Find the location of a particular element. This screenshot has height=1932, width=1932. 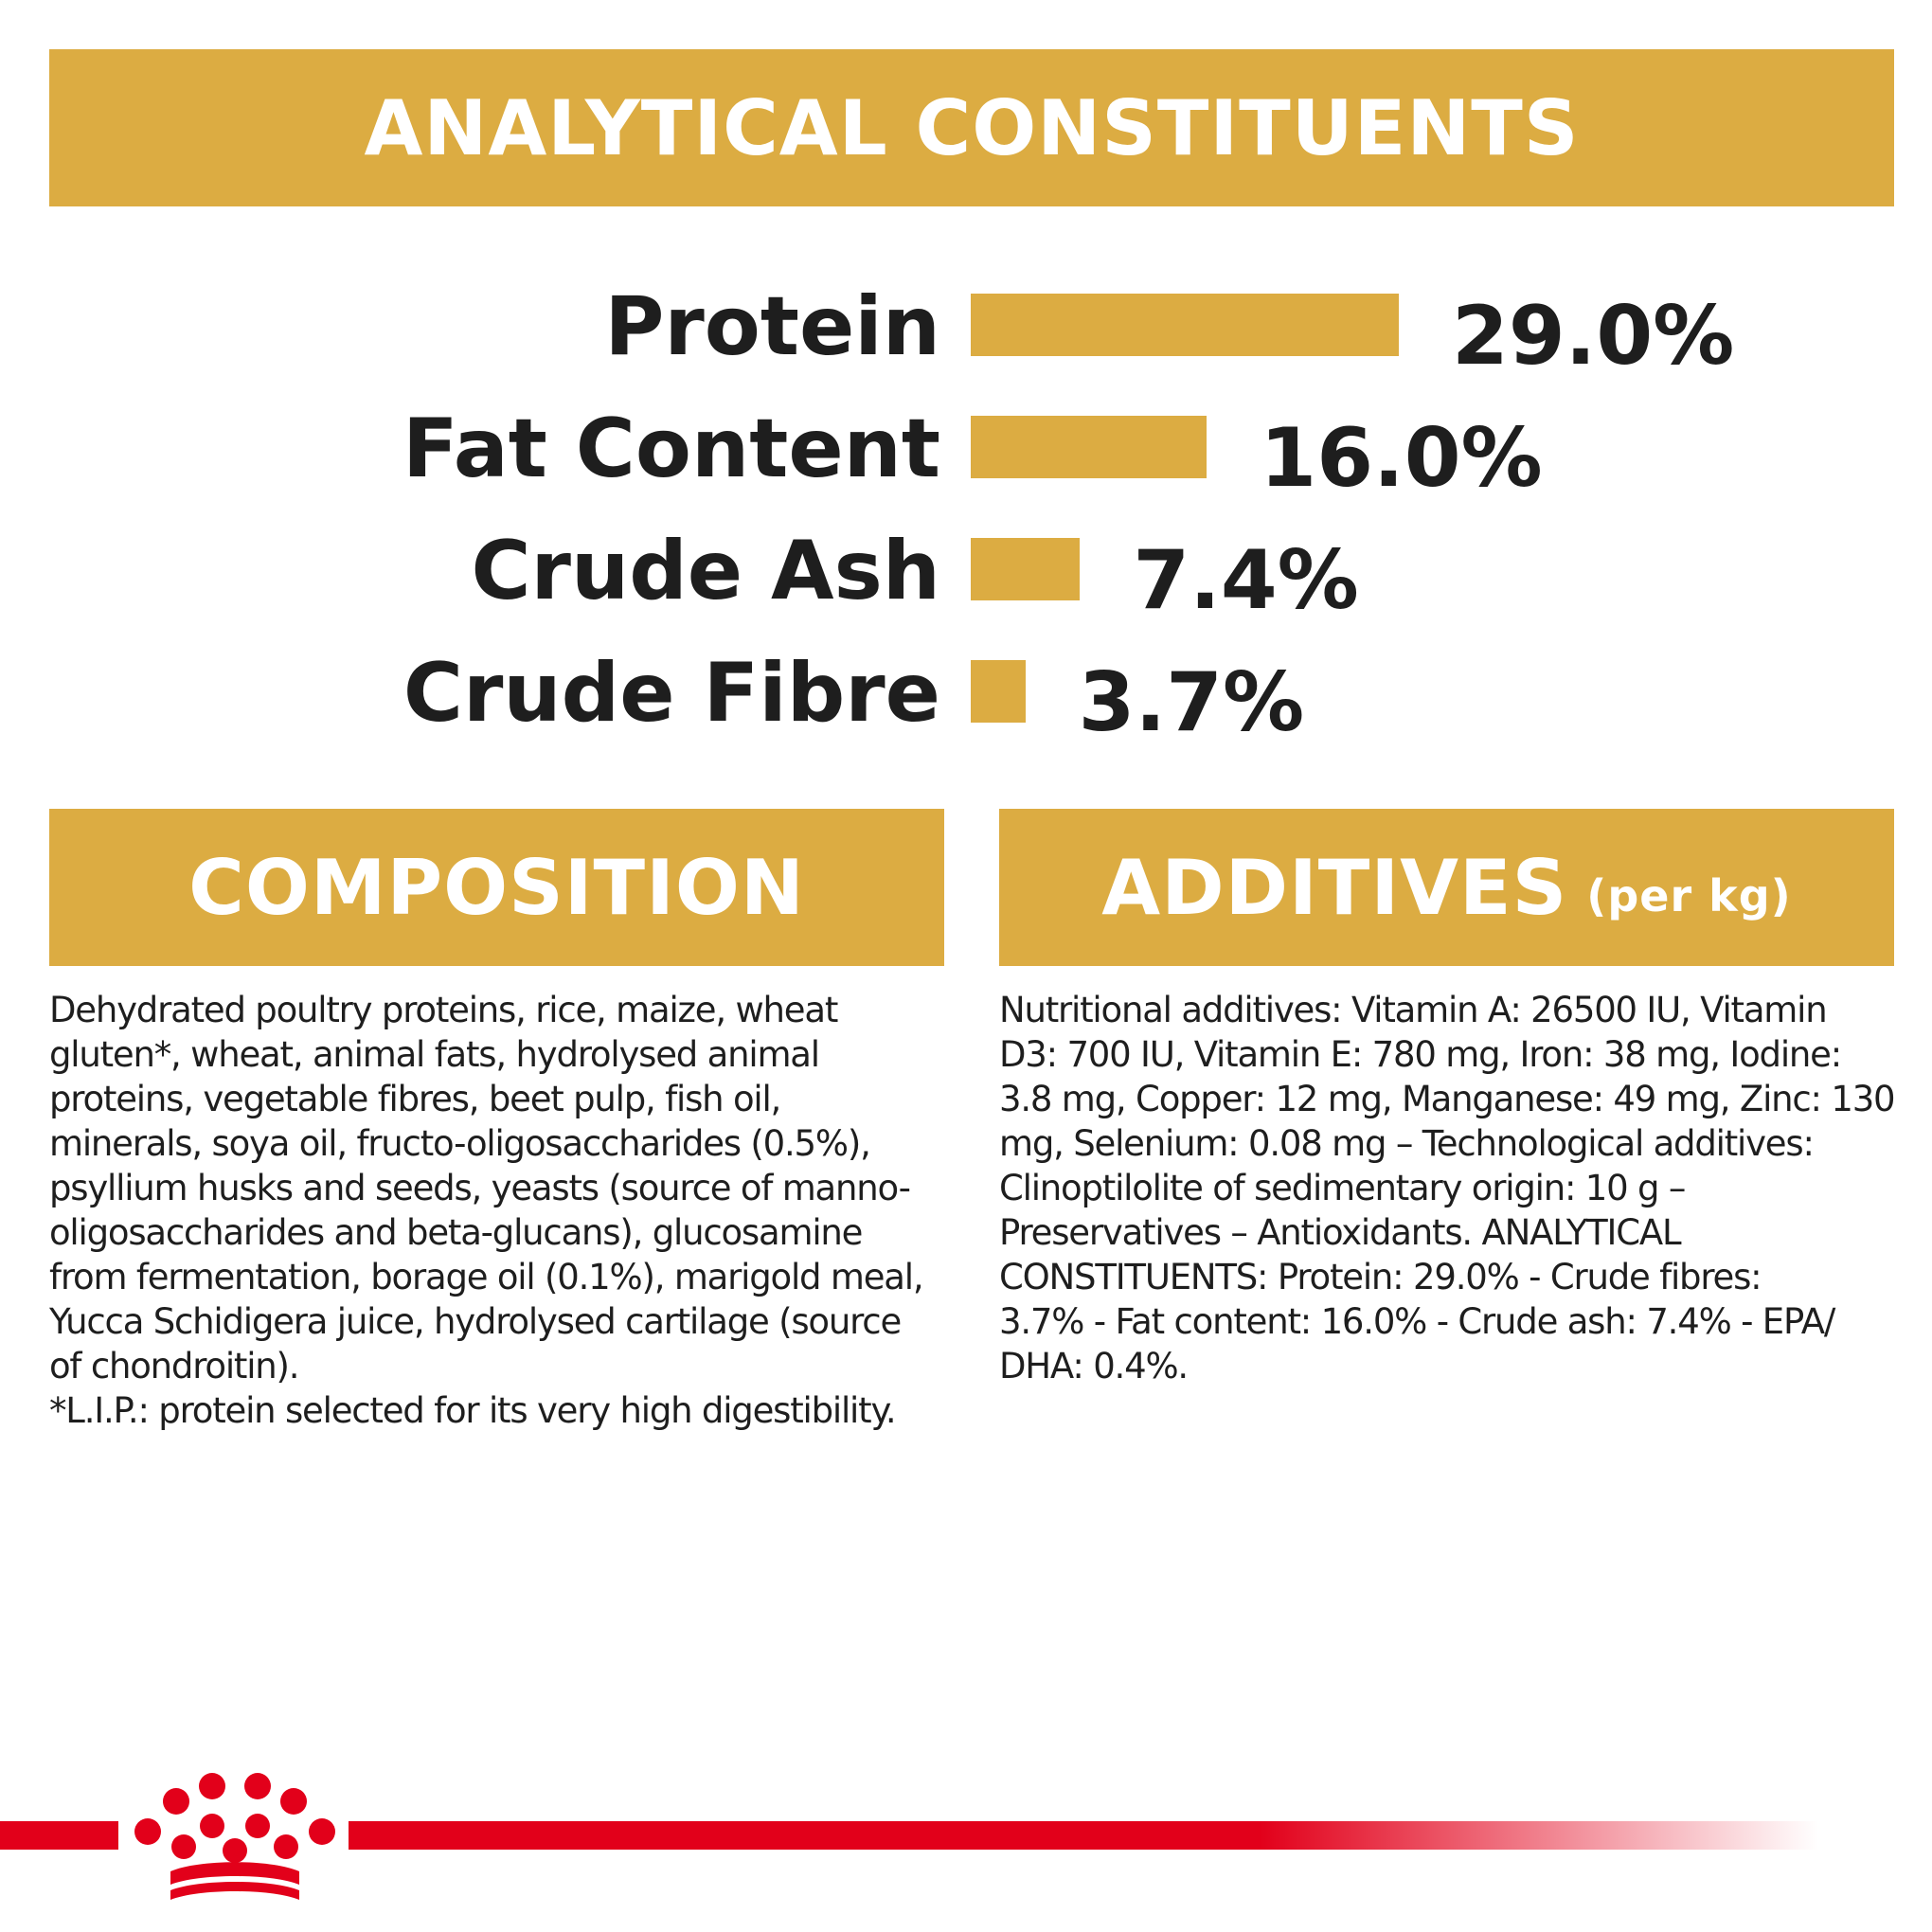

analytical-constituents-title: ANALYTICAL CONSTITUENTS is located at coordinates (972, 128).